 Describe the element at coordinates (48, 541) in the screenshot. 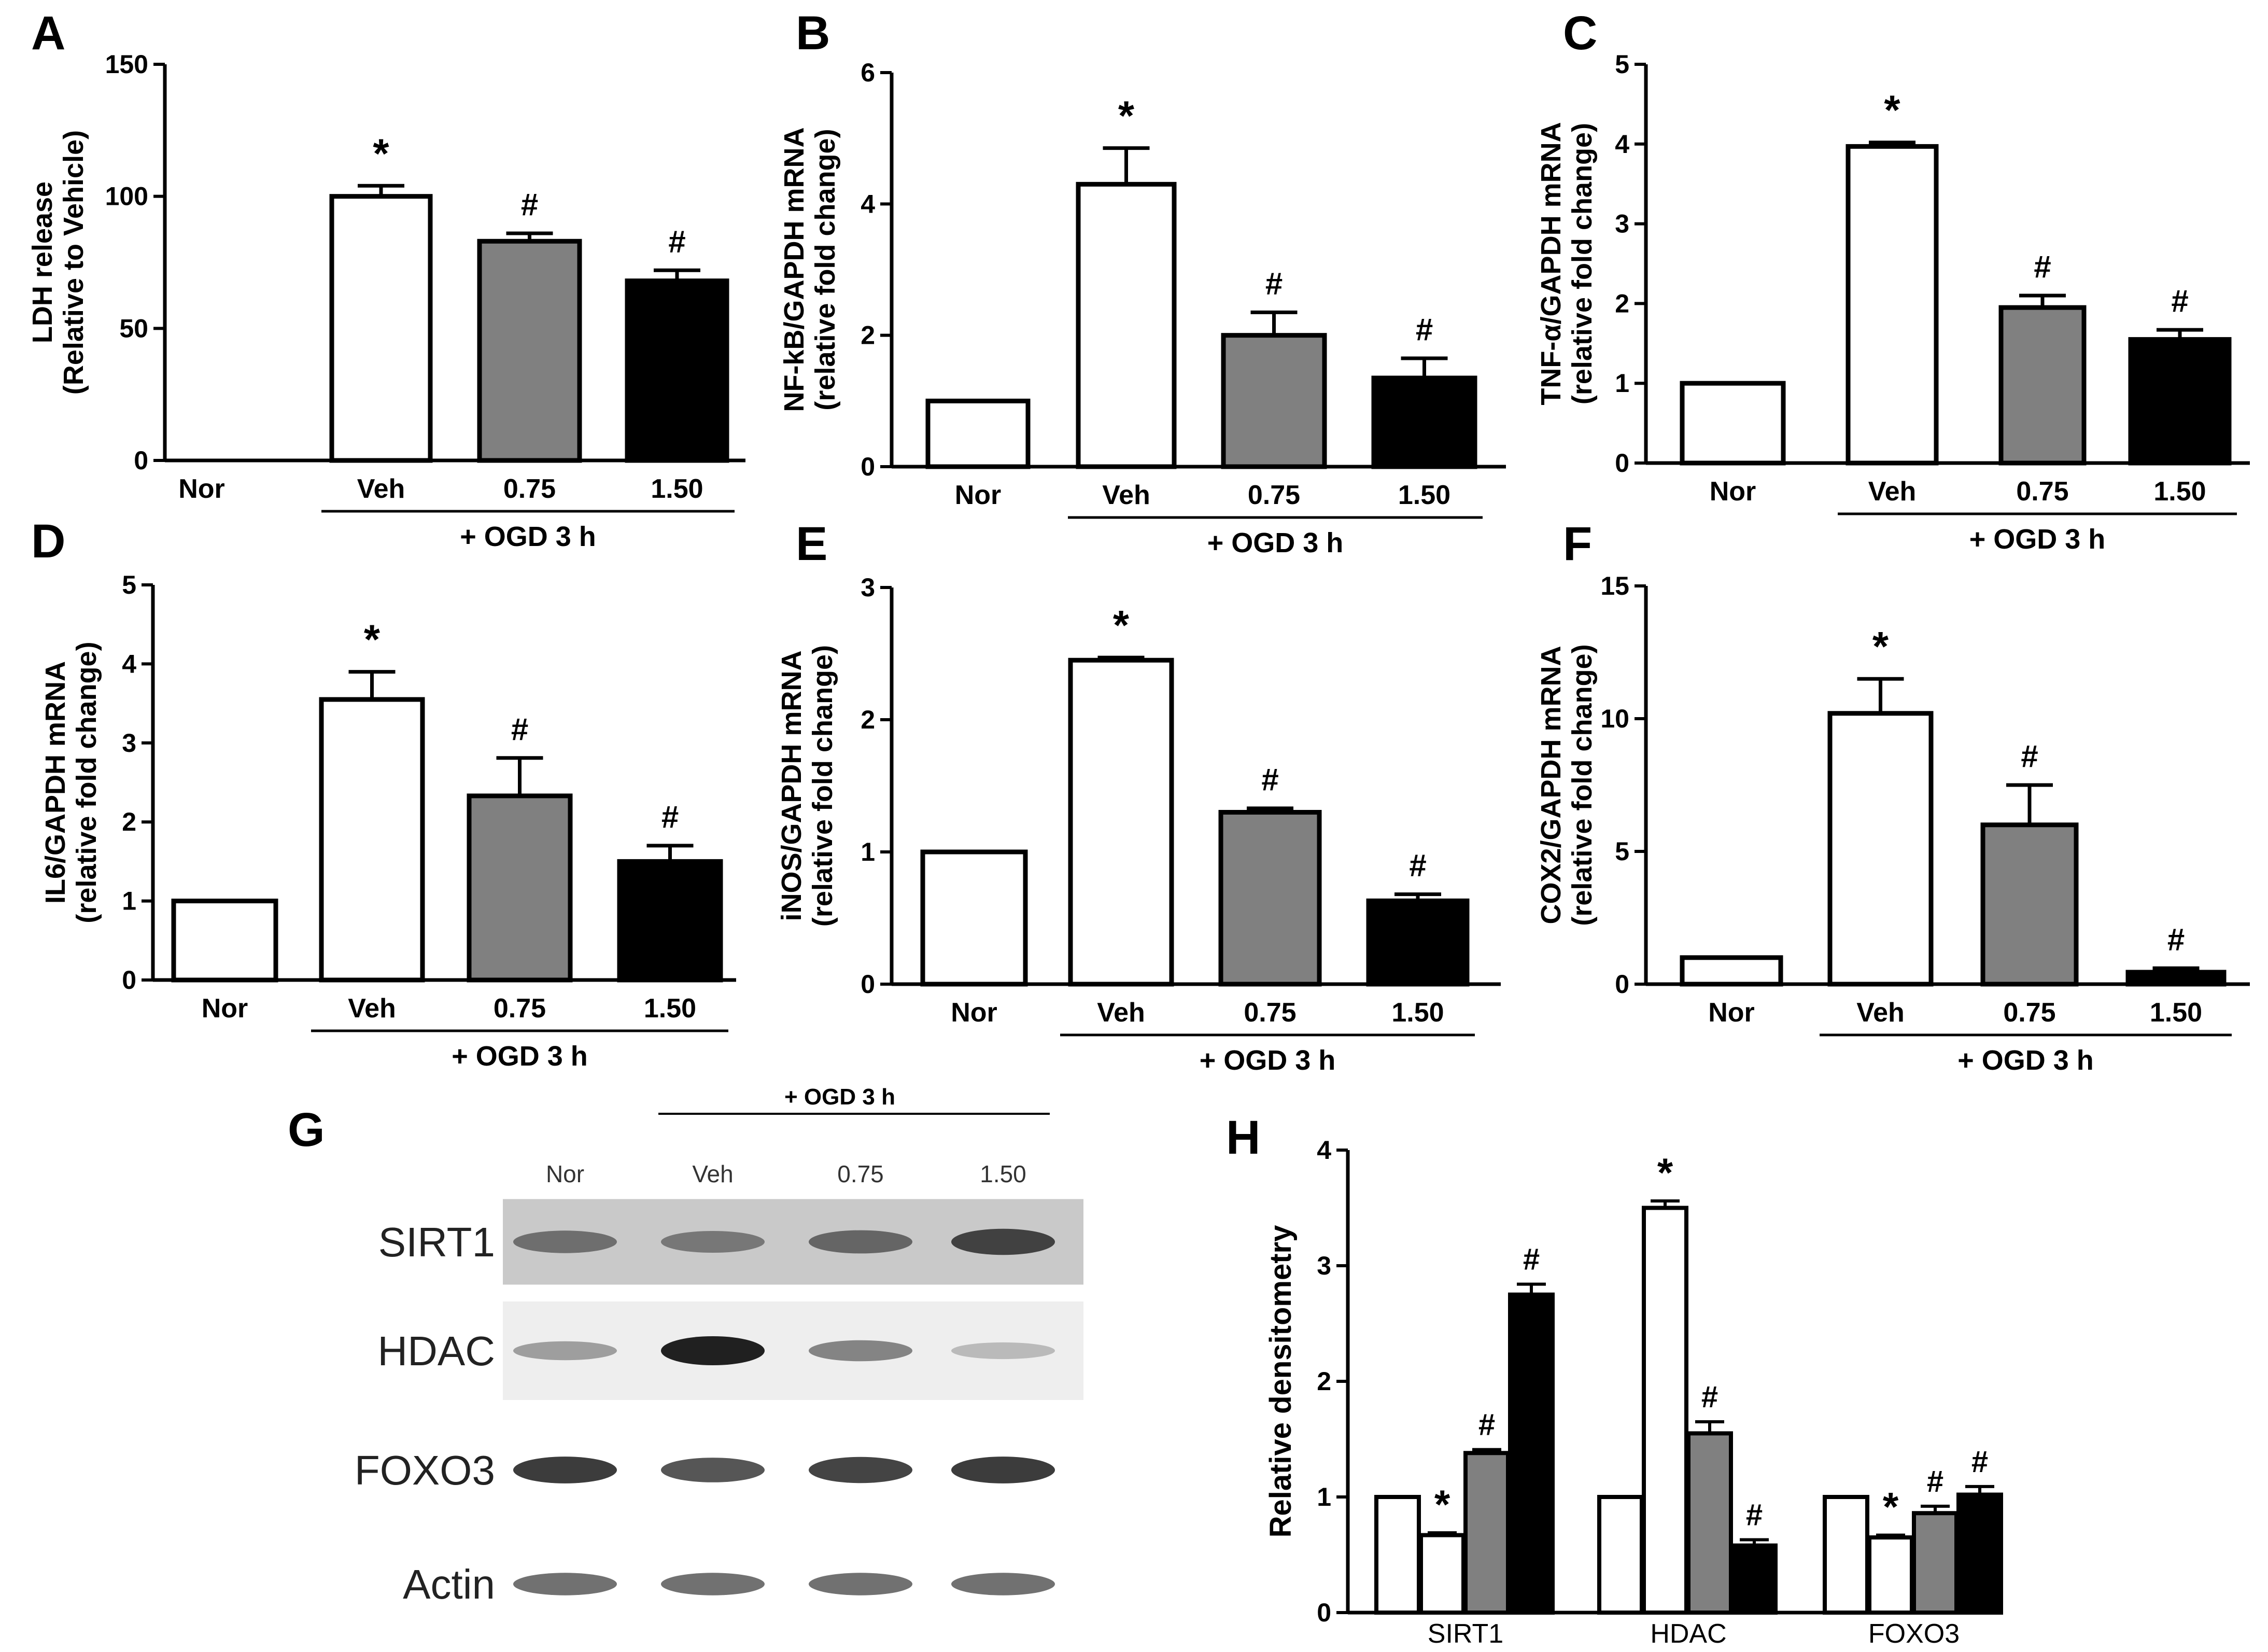

I see `panel-letter: D` at that location.